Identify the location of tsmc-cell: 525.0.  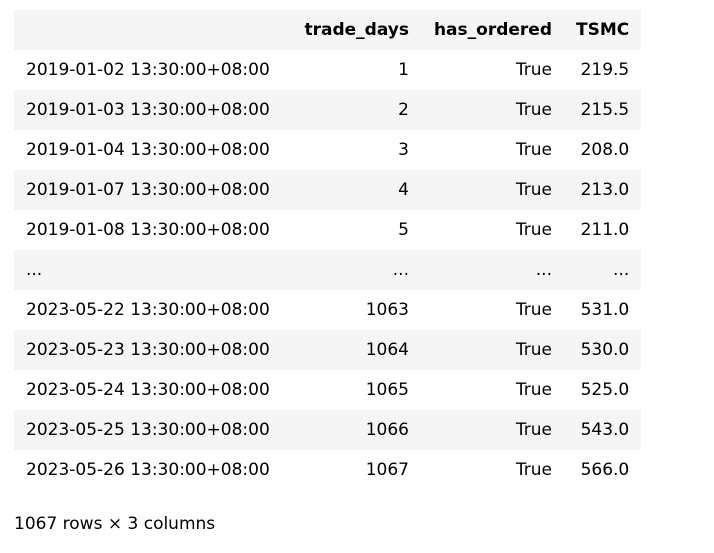
(605, 390).